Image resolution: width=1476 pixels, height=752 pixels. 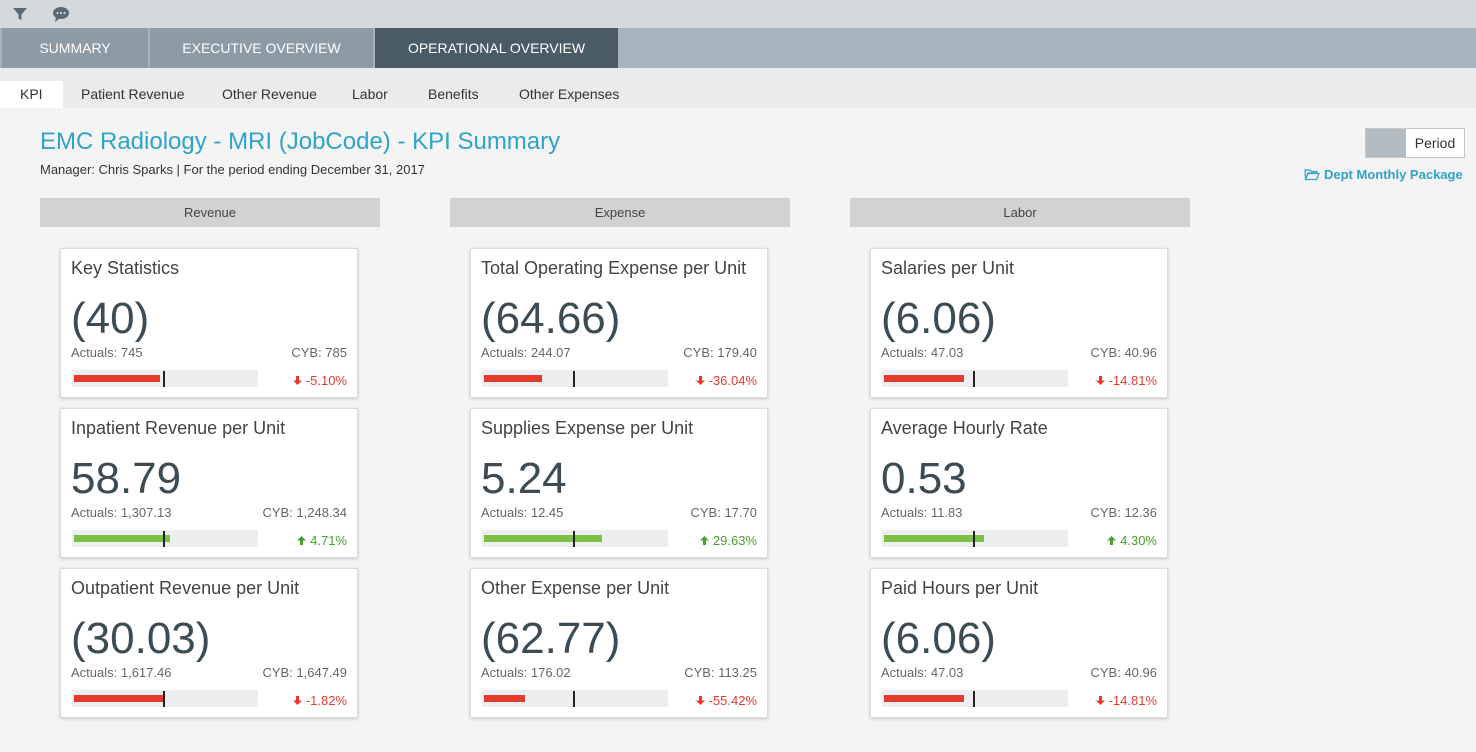 I want to click on kpi-variance: -5.10%, so click(x=319, y=380).